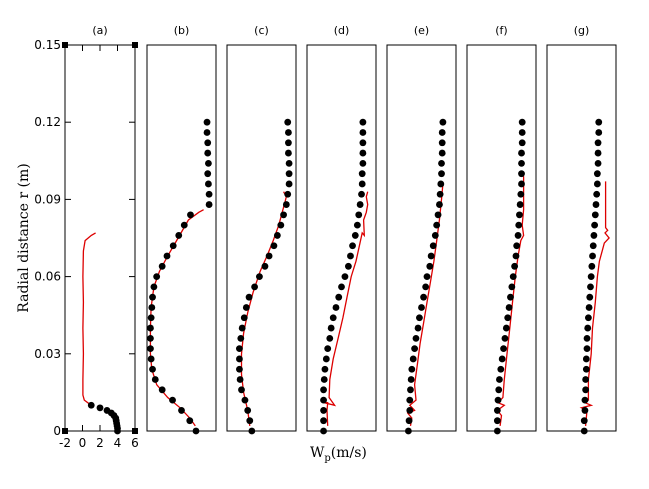  What do you see at coordinates (57, 431) in the screenshot?
I see `y-tick-label: 0` at bounding box center [57, 431].